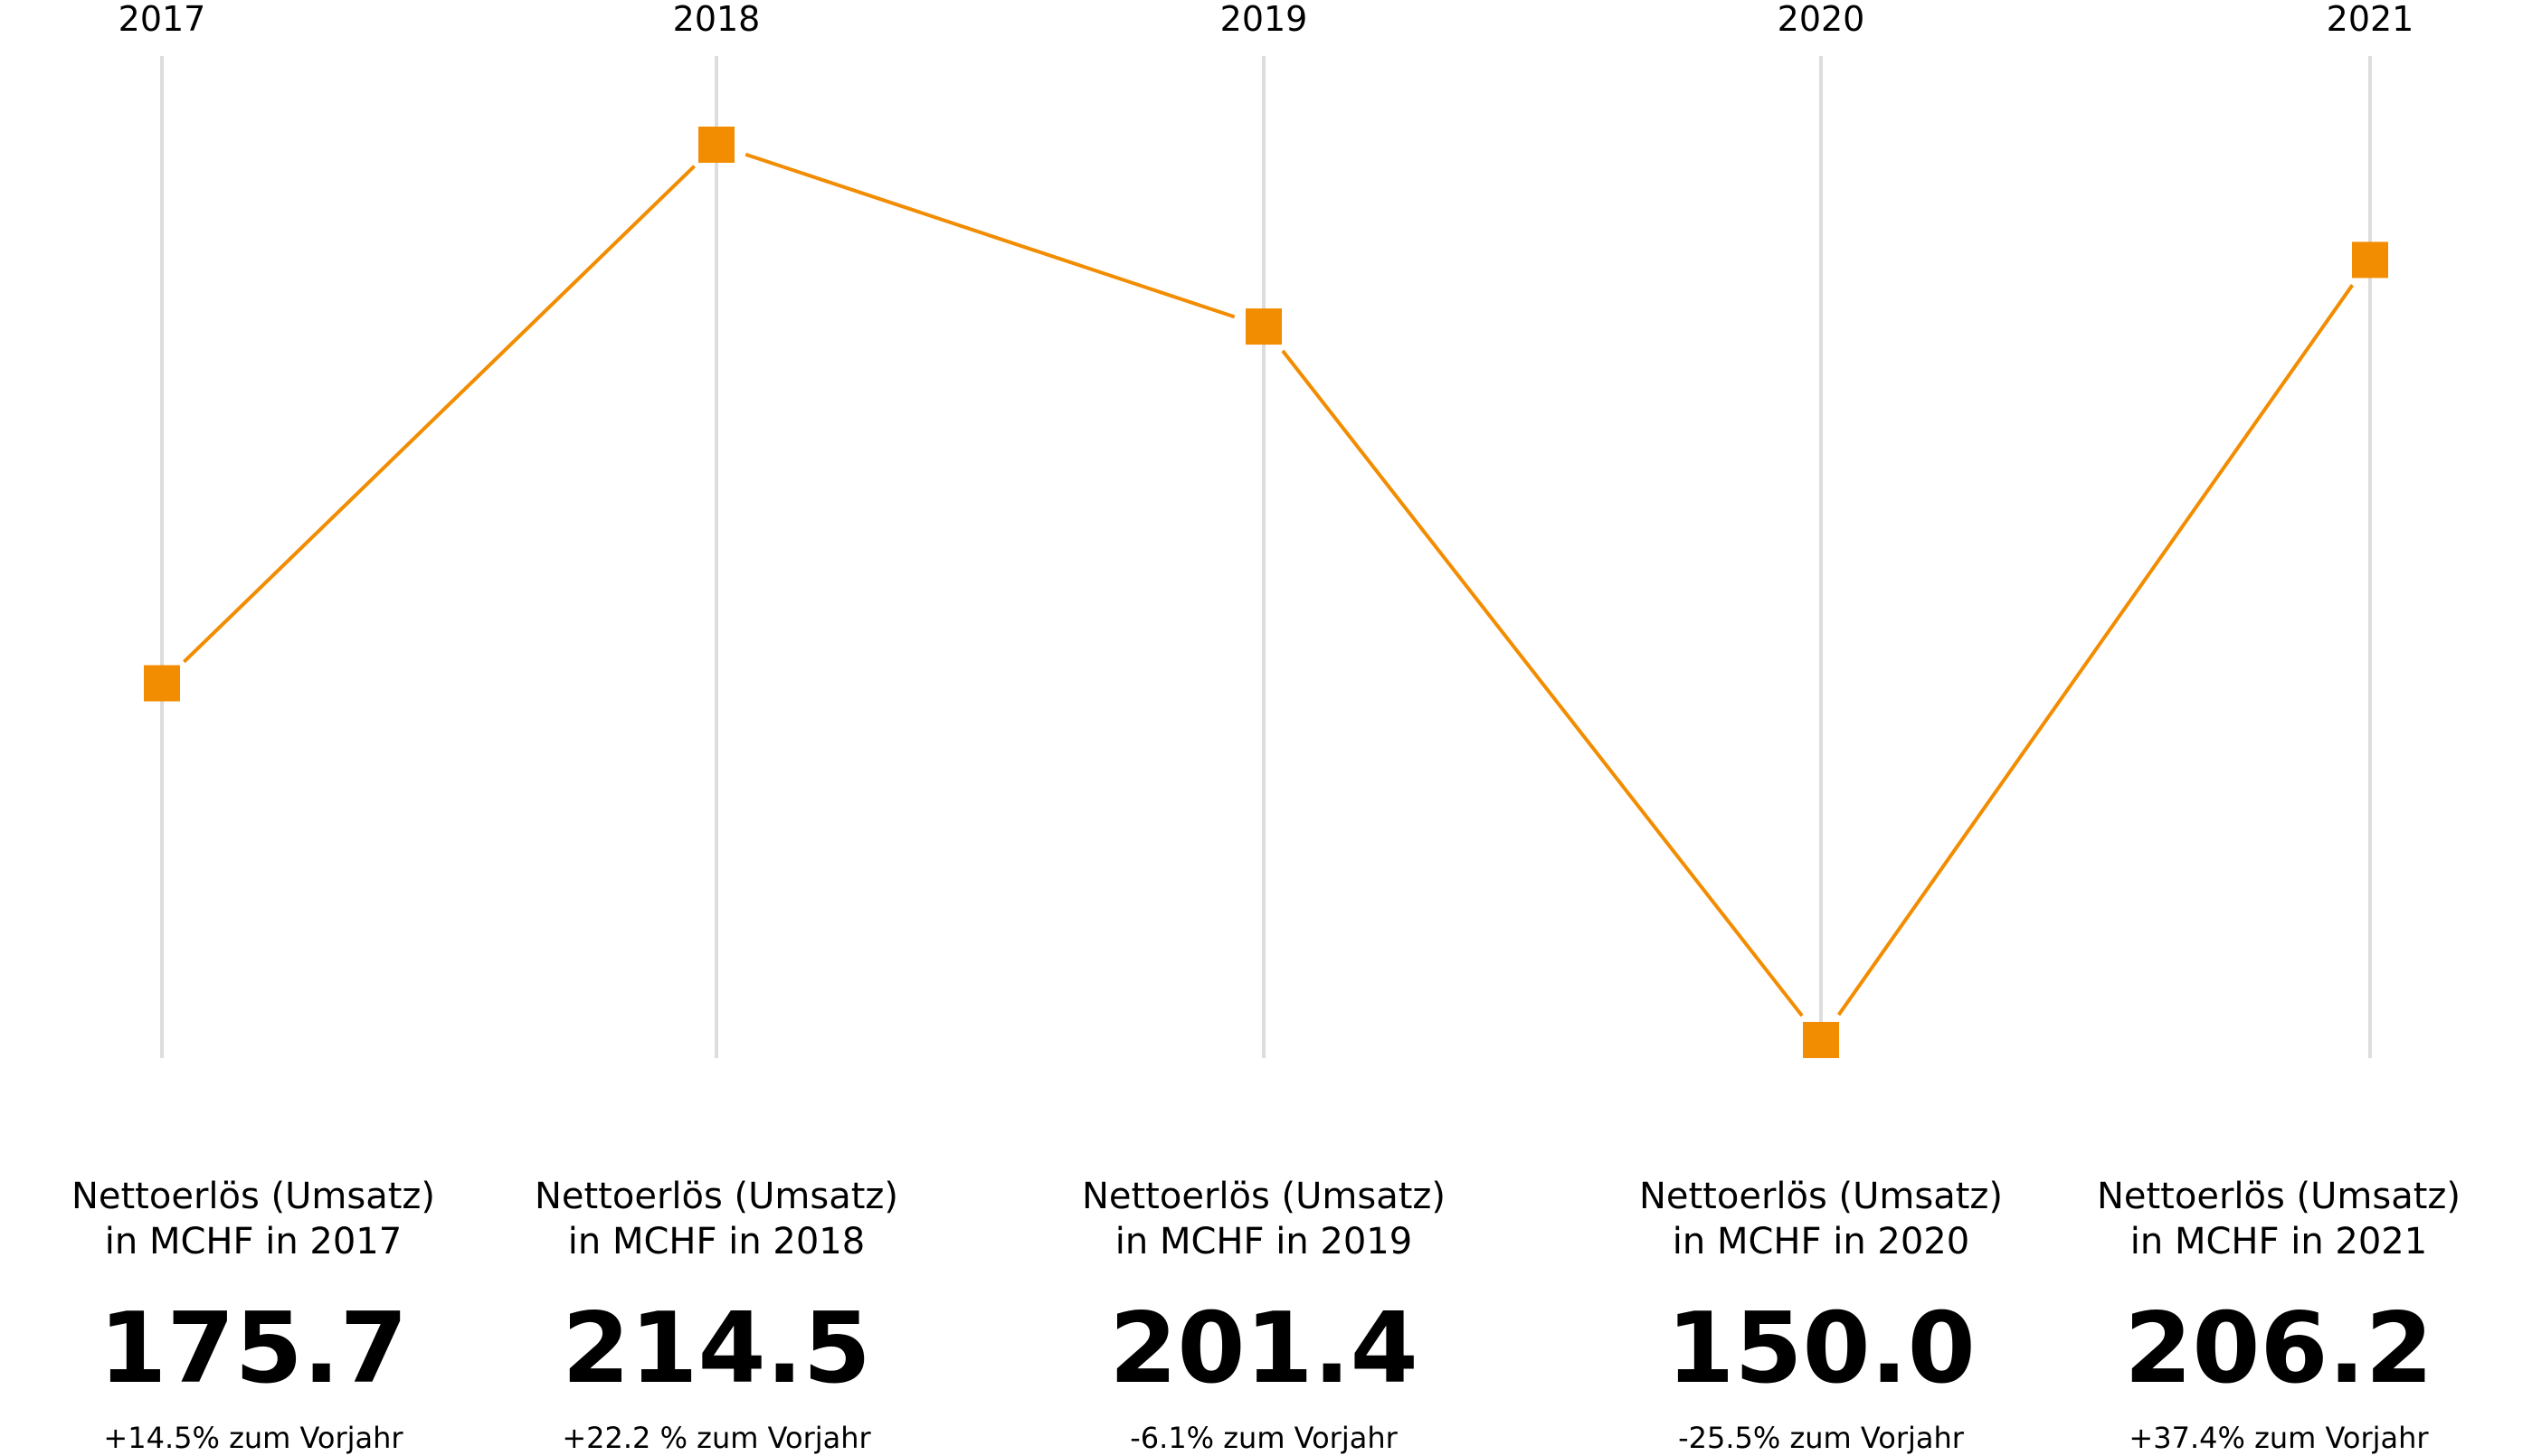 The height and width of the screenshot is (1456, 2532). Describe the element at coordinates (717, 19) in the screenshot. I see `x-tick-label-2018: 2018` at that location.